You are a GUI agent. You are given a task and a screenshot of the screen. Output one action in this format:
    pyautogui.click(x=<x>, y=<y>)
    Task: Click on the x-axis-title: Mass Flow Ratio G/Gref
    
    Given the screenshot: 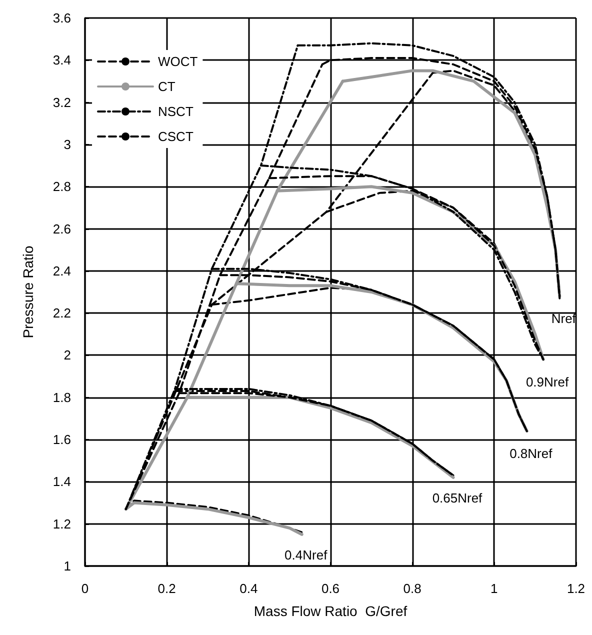 What is the action you would take?
    pyautogui.click(x=331, y=611)
    